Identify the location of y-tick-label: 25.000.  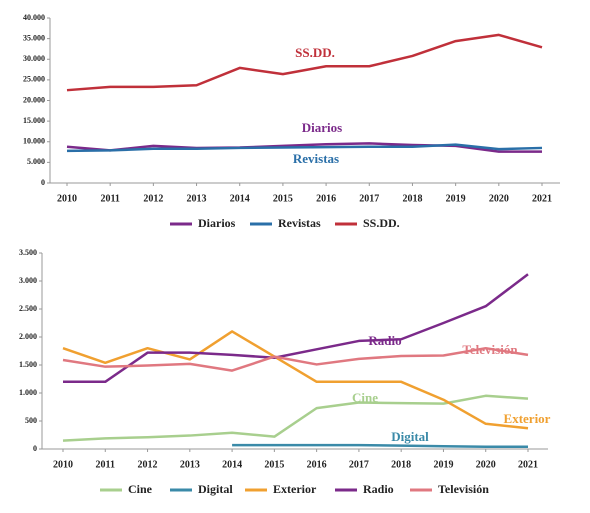
(34, 79).